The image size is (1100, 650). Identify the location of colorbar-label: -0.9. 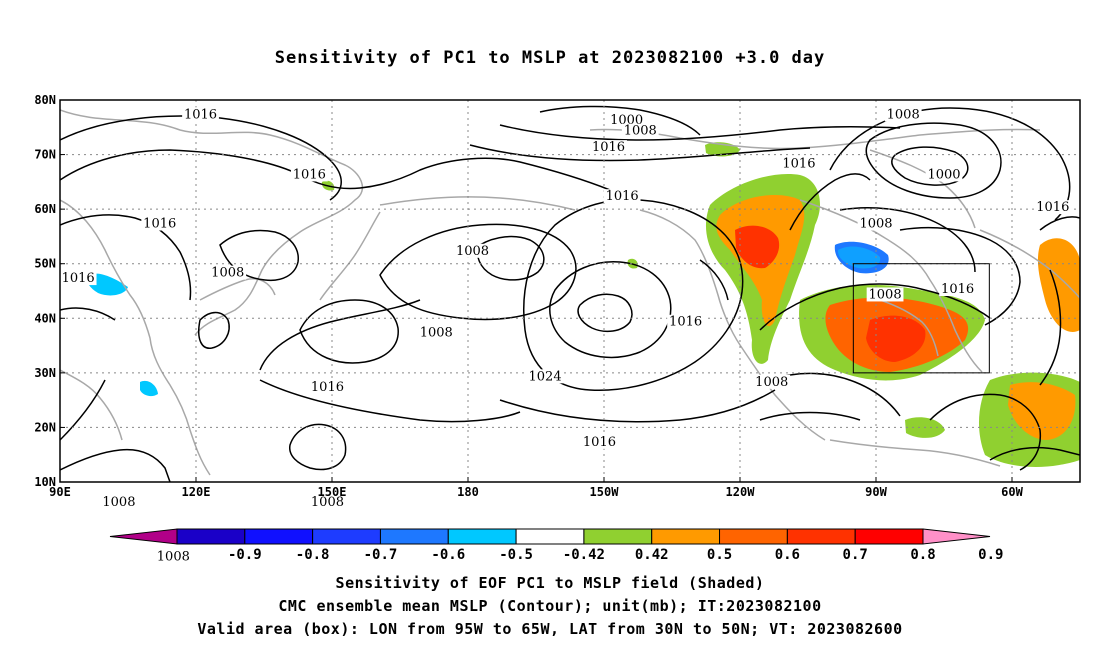
(245, 555).